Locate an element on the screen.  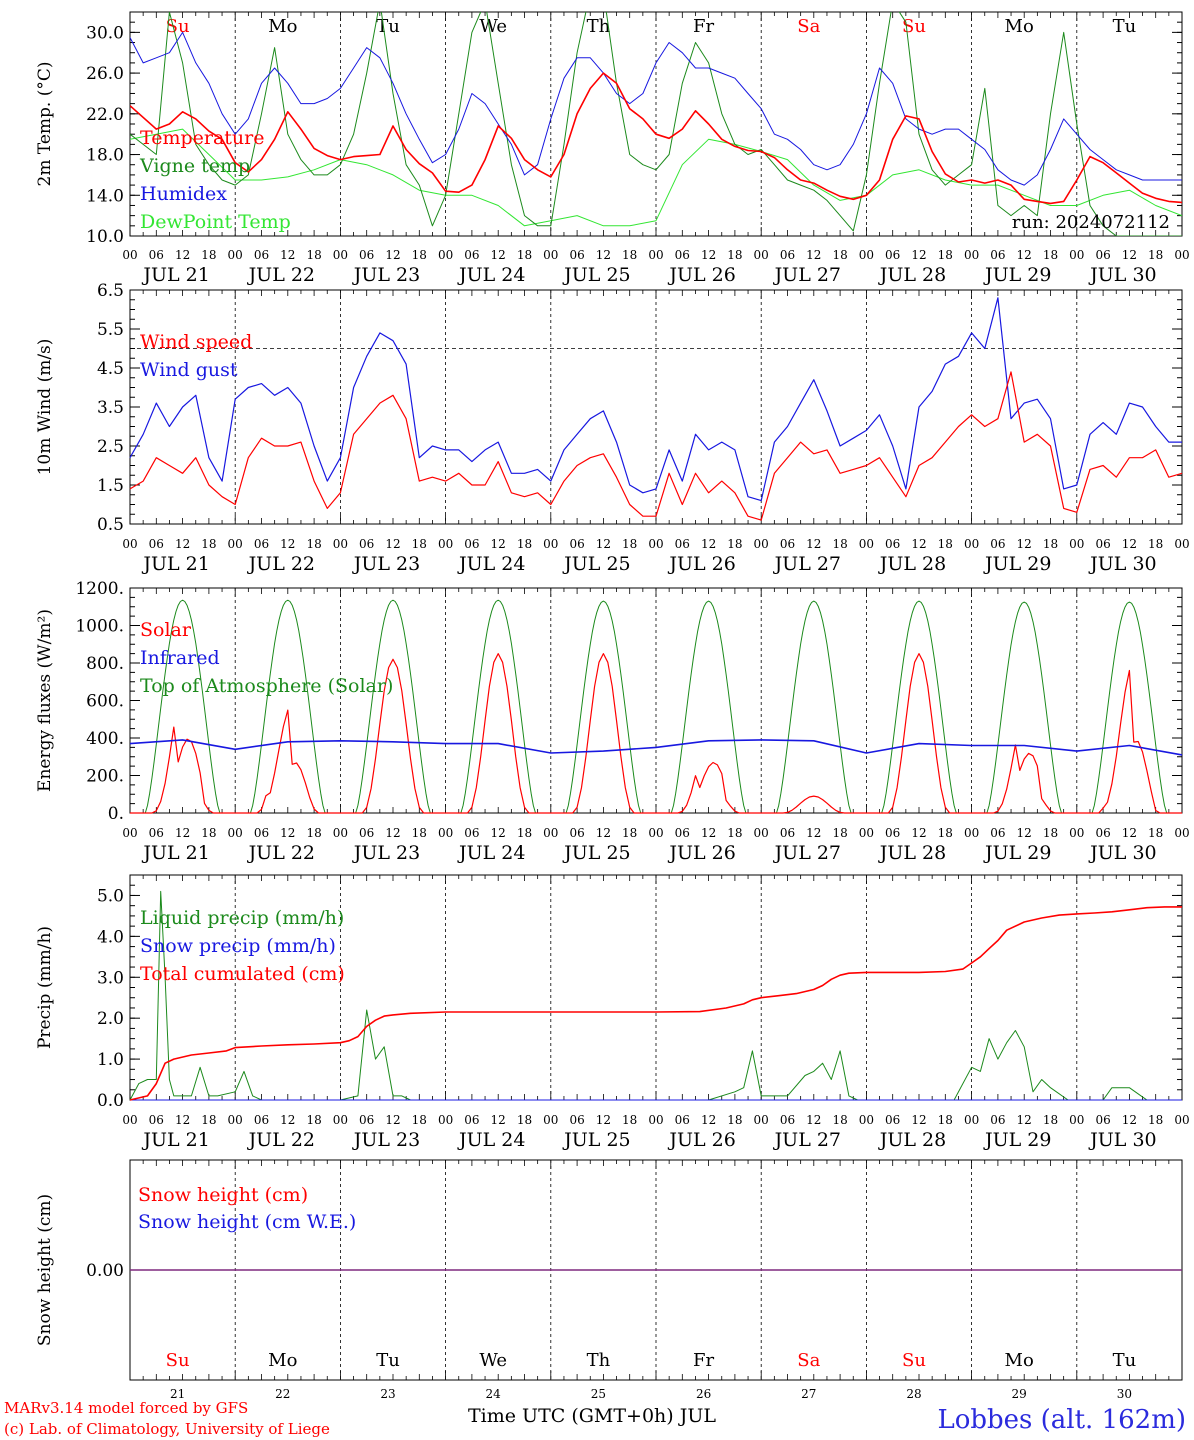
y-tick-label: 200. is located at coordinates (105, 777).